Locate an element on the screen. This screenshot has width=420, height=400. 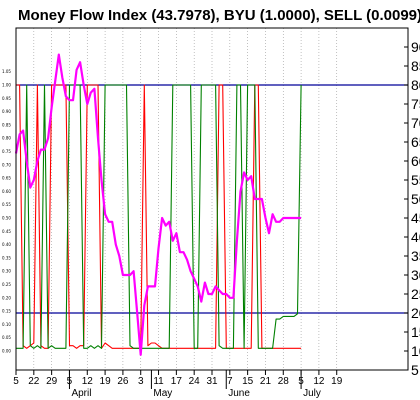
right-tick-label-10: 10 is located at coordinates (415, 351).